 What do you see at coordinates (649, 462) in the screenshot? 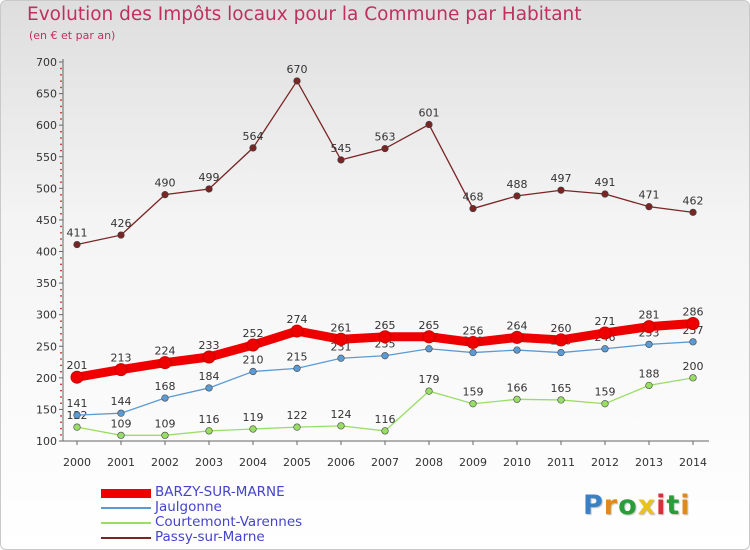
I see `x-tick-label: 2013` at bounding box center [649, 462].